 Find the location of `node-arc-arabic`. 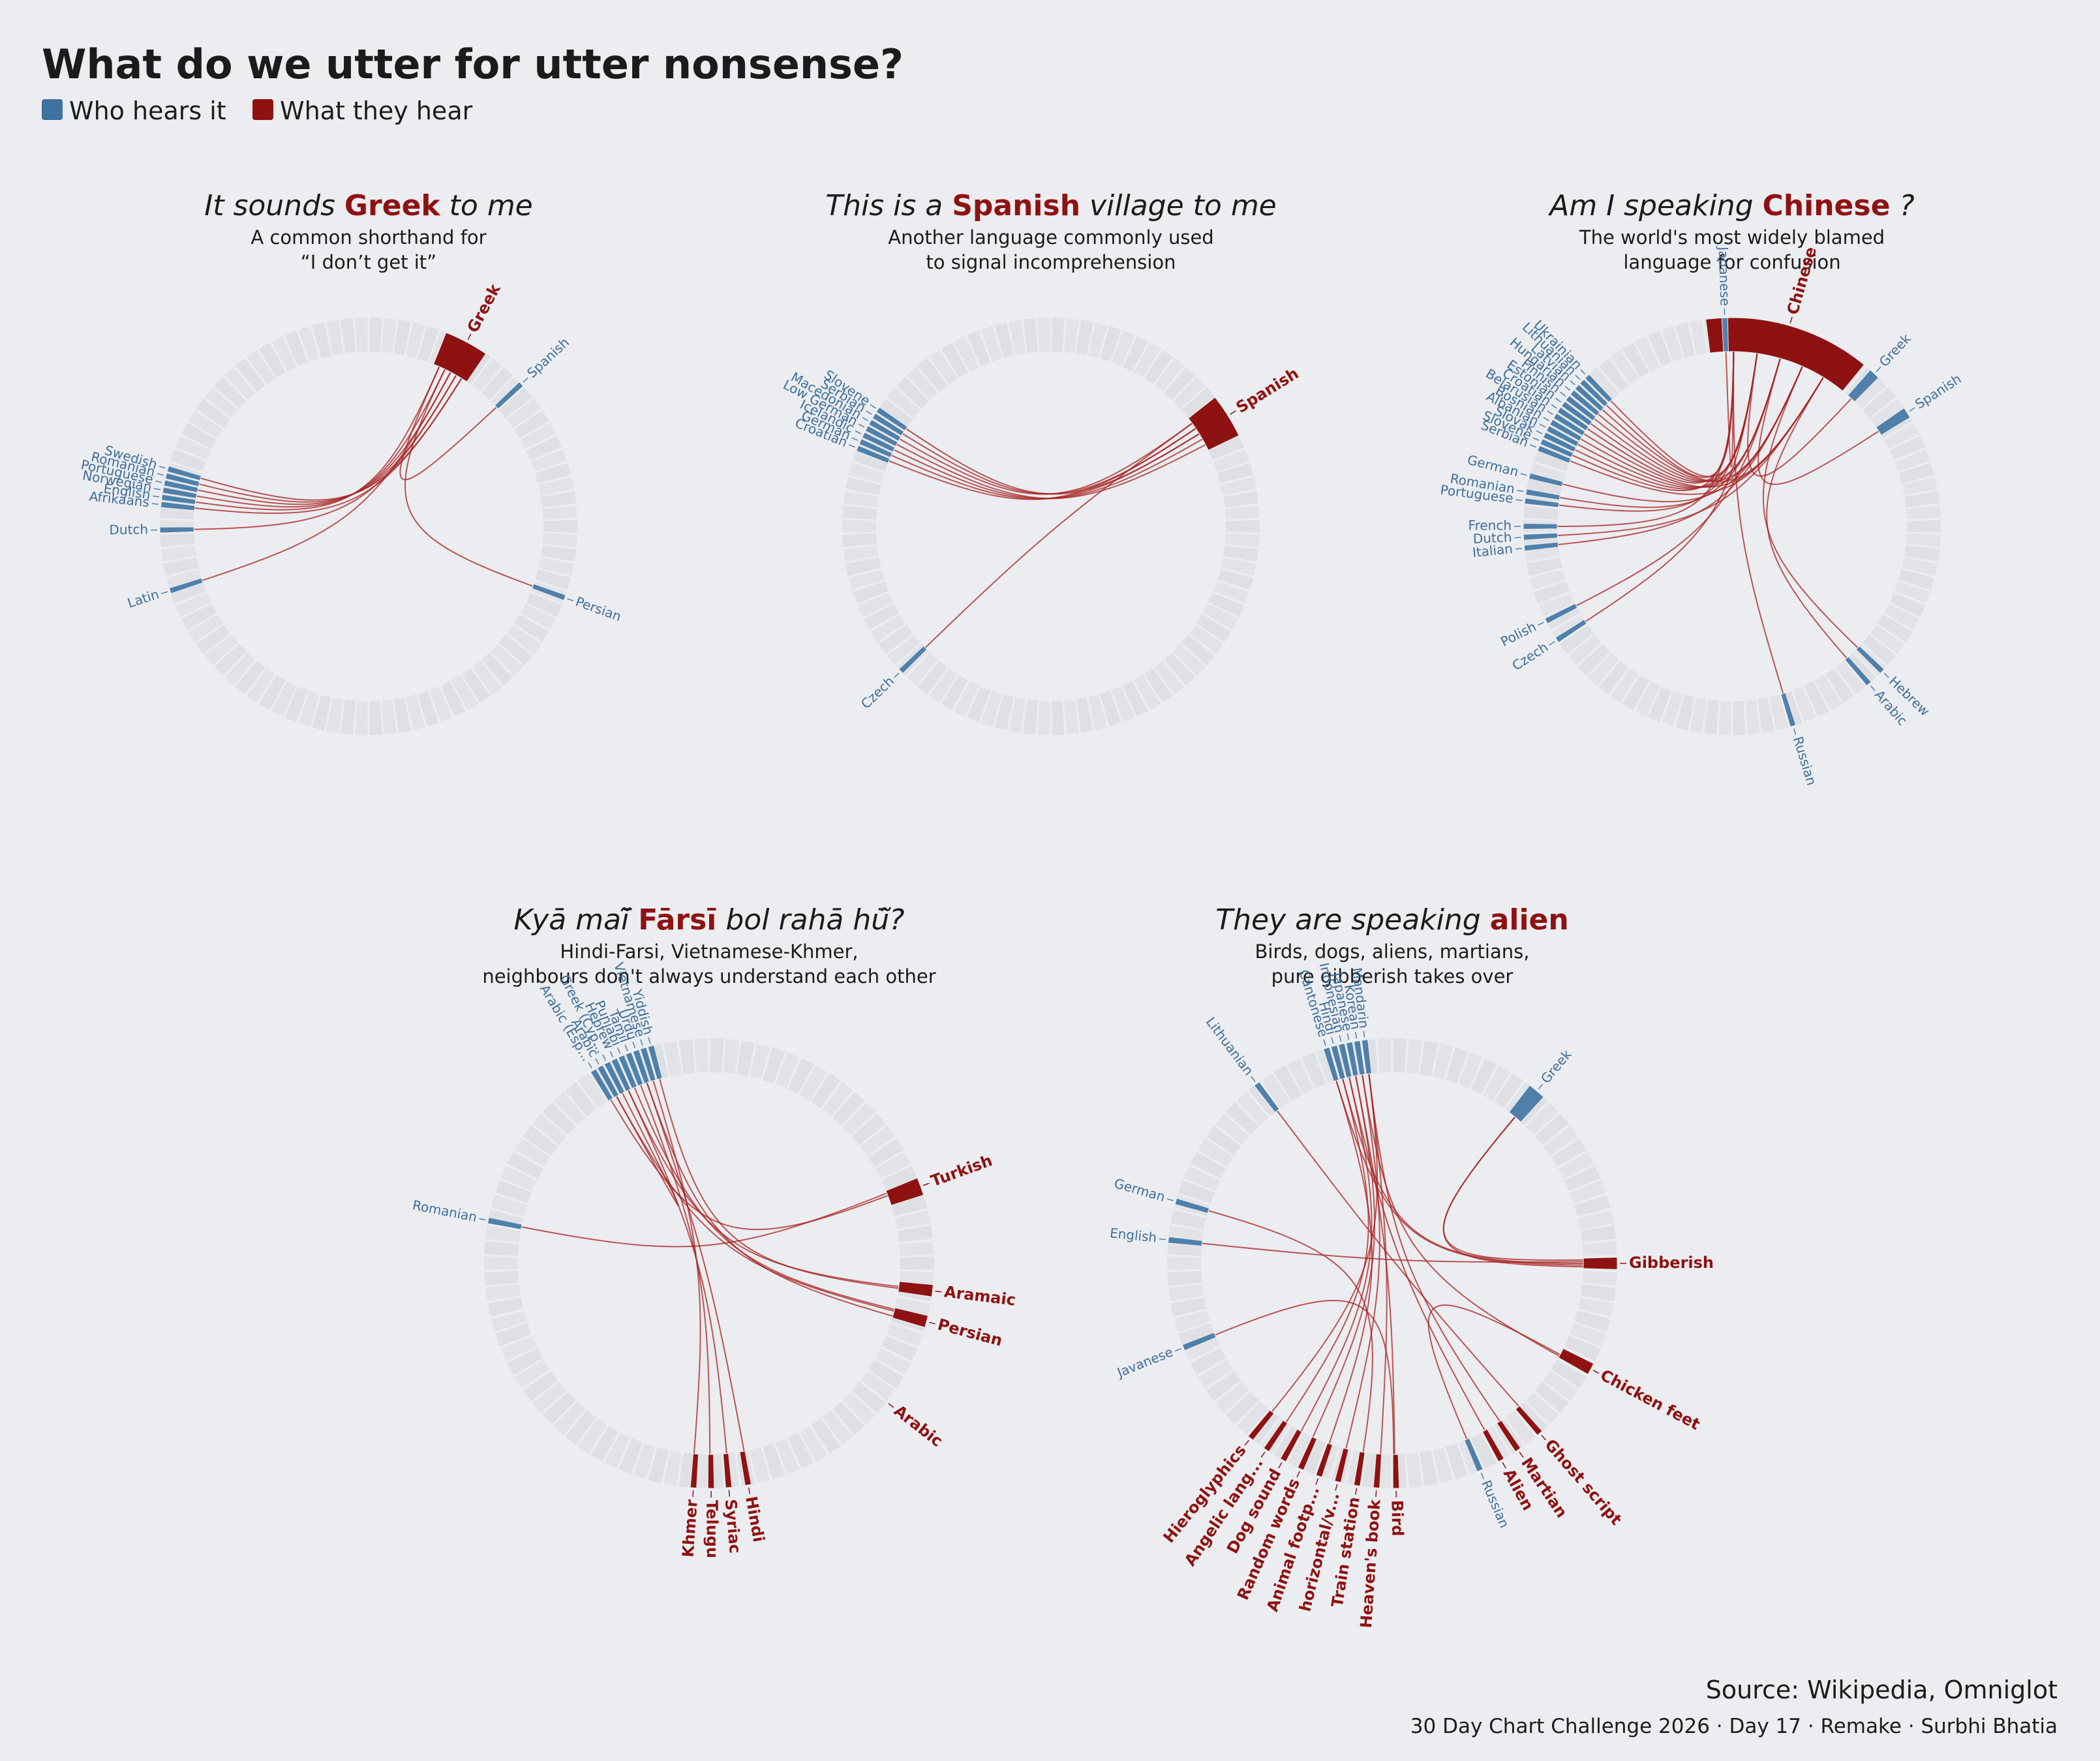

node-arc-arabic is located at coordinates (608, 1081).